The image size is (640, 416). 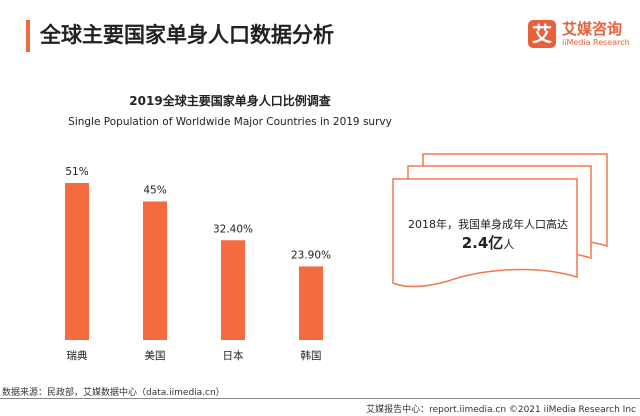 What do you see at coordinates (596, 42) in the screenshot?
I see `logo-subtext: iiMedia Research` at bounding box center [596, 42].